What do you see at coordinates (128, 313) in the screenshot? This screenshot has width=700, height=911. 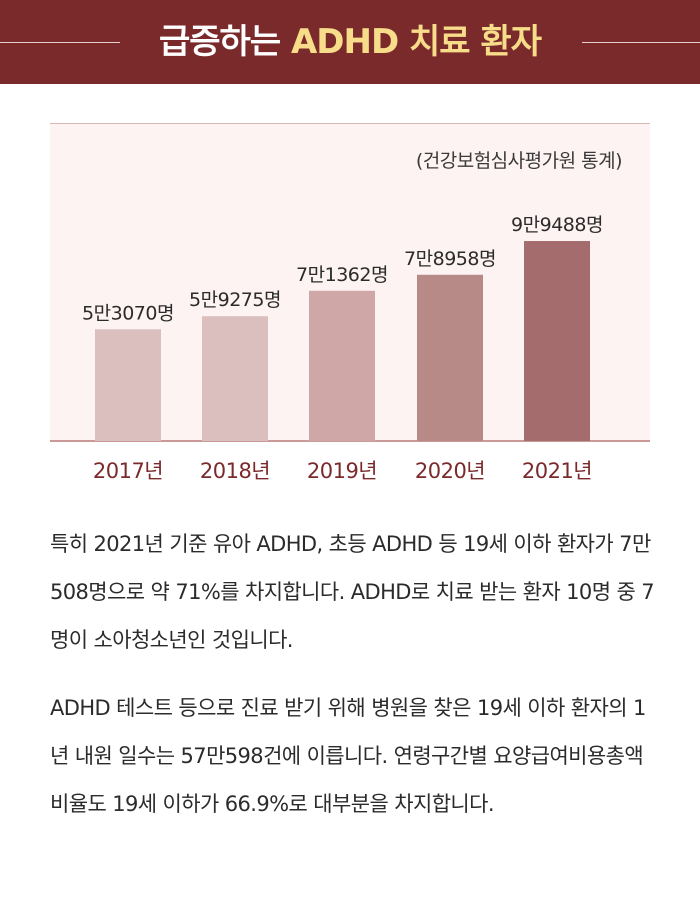 I see `data-label: 5만3070명` at bounding box center [128, 313].